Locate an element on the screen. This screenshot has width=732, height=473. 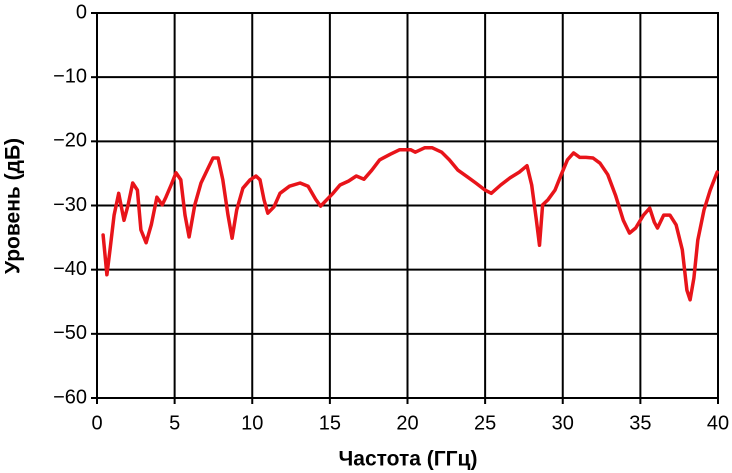
x-axis-title: Частота (ГГц) is located at coordinates (408, 459).